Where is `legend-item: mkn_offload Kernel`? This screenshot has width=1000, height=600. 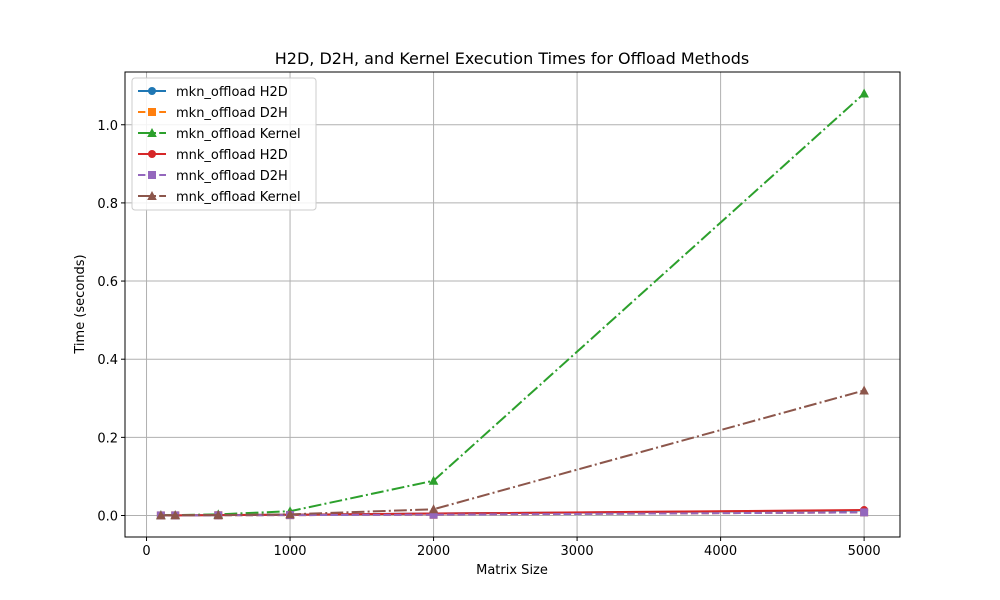 legend-item: mkn_offload Kernel is located at coordinates (219, 134).